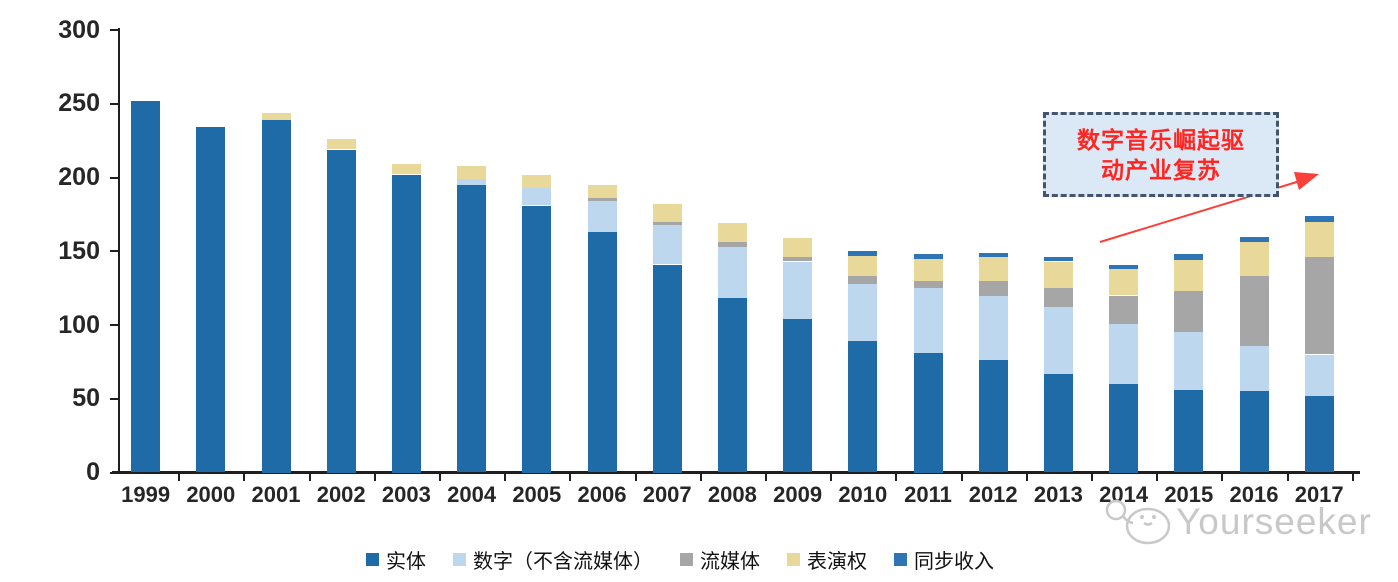 This screenshot has width=1398, height=582. I want to click on x-tick-label: 2005, so click(537, 494).